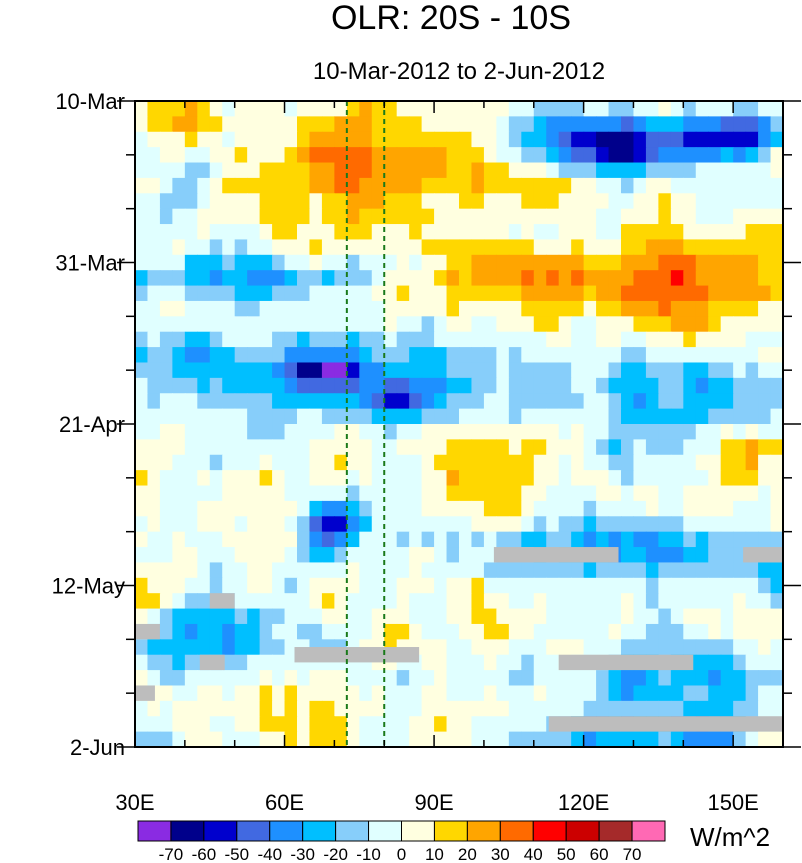  Describe the element at coordinates (284, 802) in the screenshot. I see `x-tick-label: 60E` at that location.